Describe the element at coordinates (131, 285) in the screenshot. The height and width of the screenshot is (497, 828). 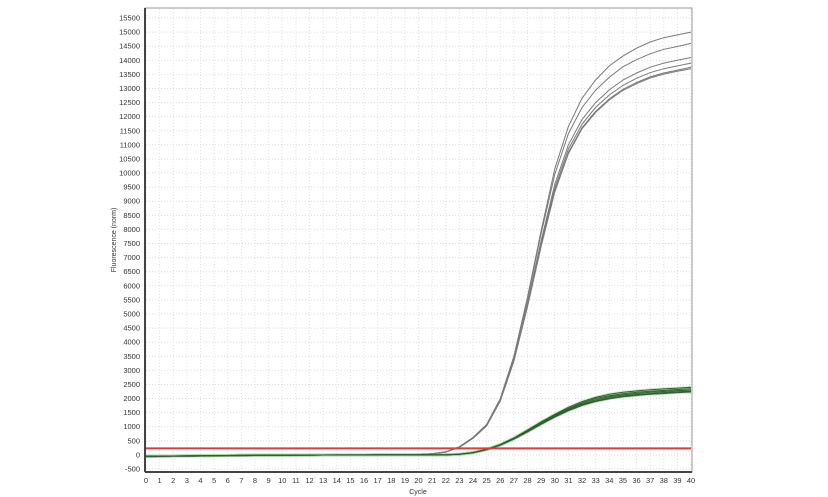
I see `y-tick-label: 6000` at that location.